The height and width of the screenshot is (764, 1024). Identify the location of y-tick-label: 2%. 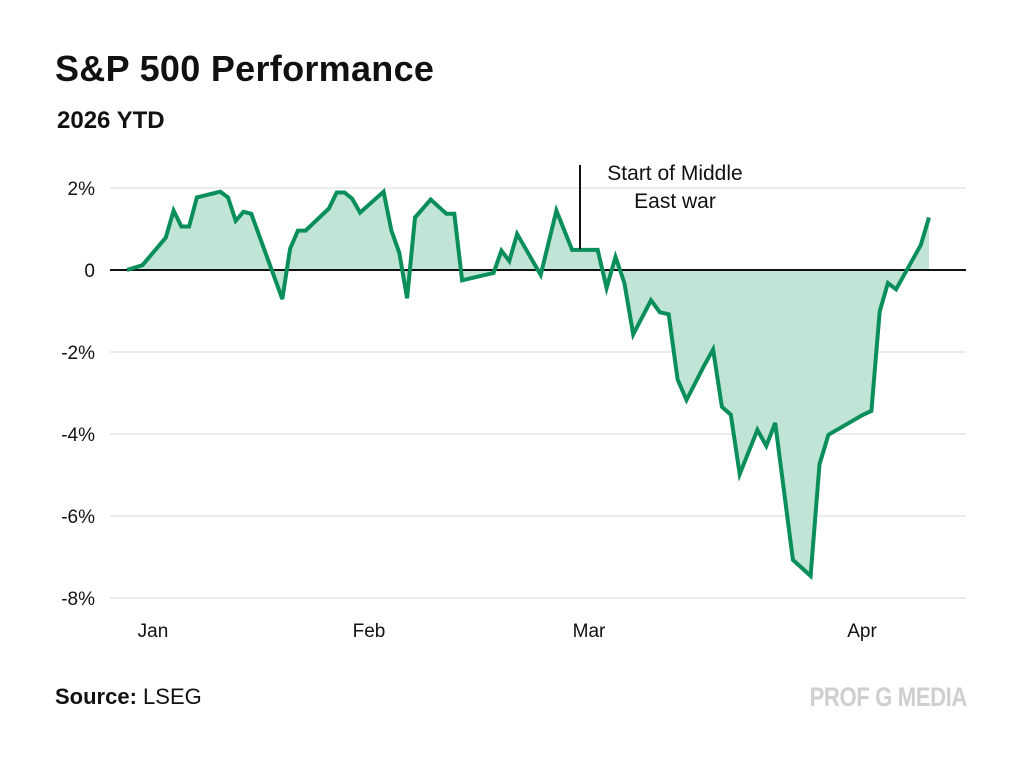
(82, 189).